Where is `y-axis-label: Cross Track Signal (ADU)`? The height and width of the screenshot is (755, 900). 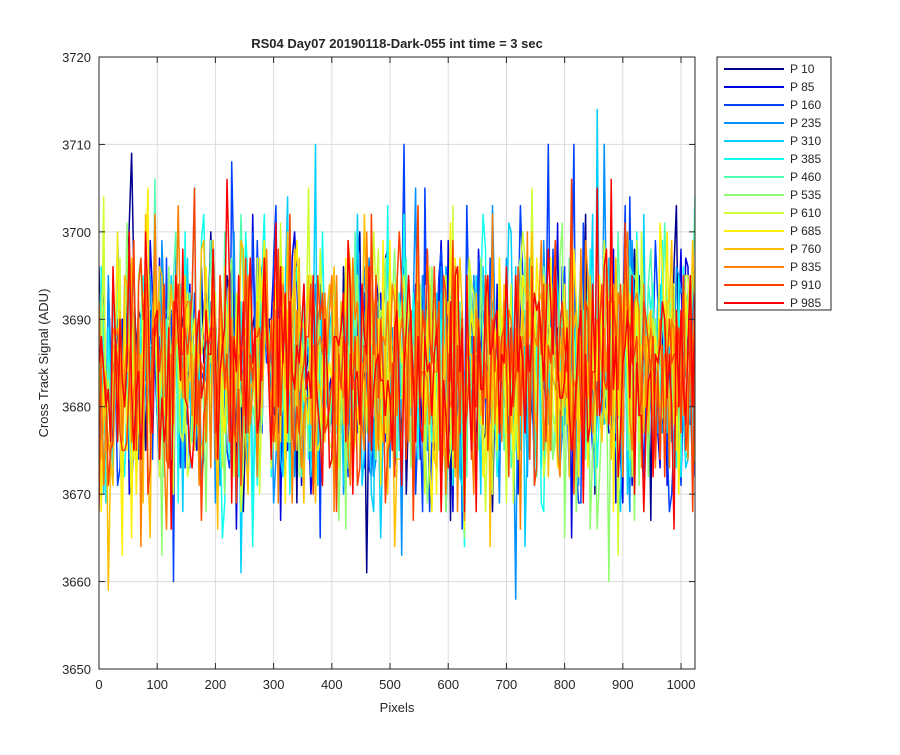
y-axis-label: Cross Track Signal (ADU) is located at coordinates (43, 363).